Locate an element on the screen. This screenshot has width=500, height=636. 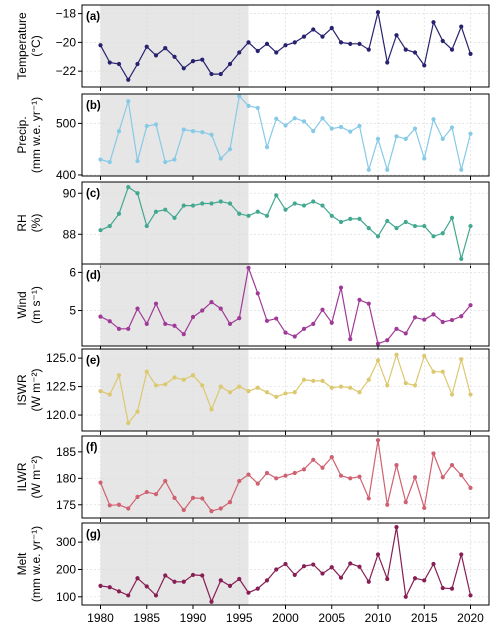
y-tick-label: 175 is located at coordinates (66, 505).